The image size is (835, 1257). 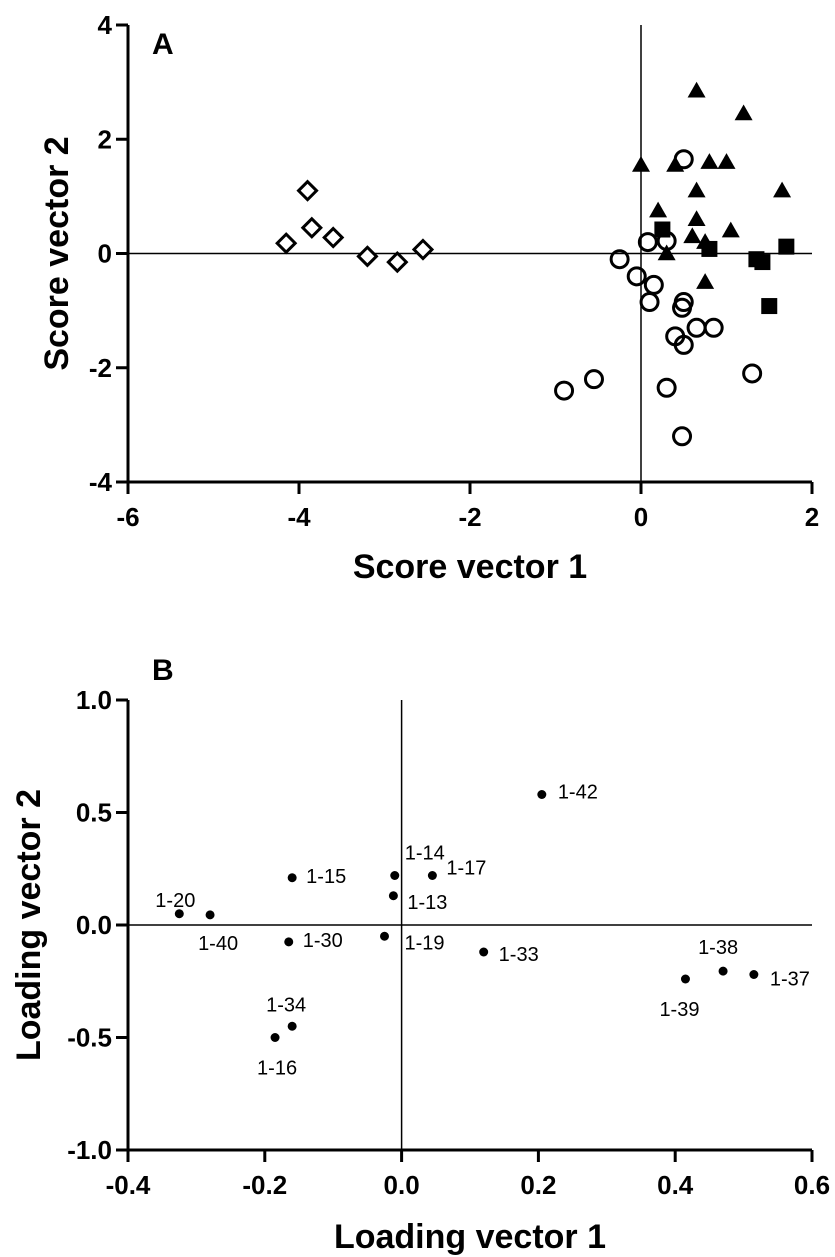 What do you see at coordinates (175, 901) in the screenshot?
I see `loading-point-label: 1-20` at bounding box center [175, 901].